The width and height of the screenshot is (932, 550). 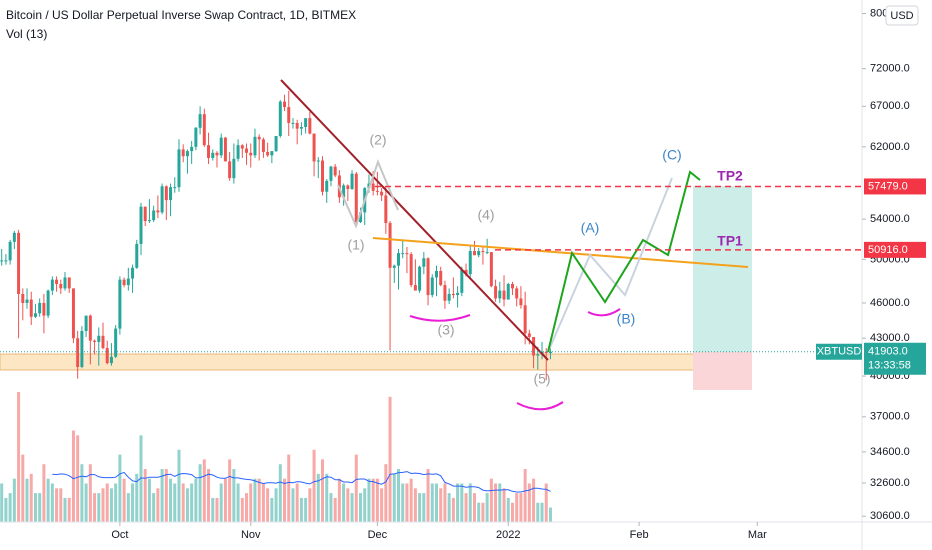 What do you see at coordinates (276, 457) in the screenshot?
I see `volume-pane` at bounding box center [276, 457].